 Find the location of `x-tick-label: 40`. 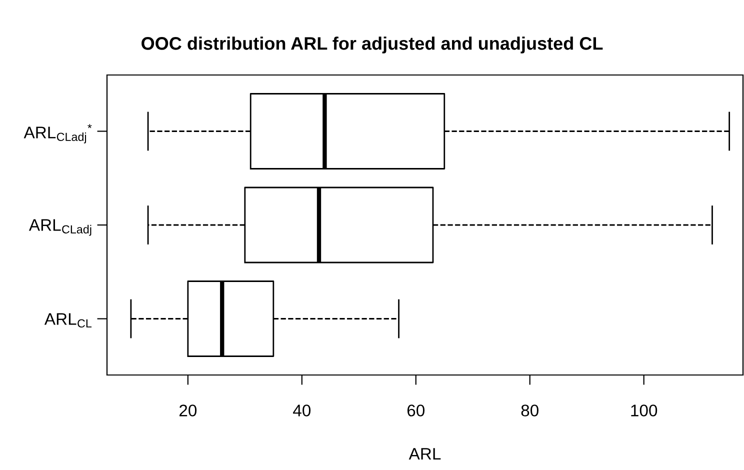

x-tick-label: 40 is located at coordinates (302, 410).